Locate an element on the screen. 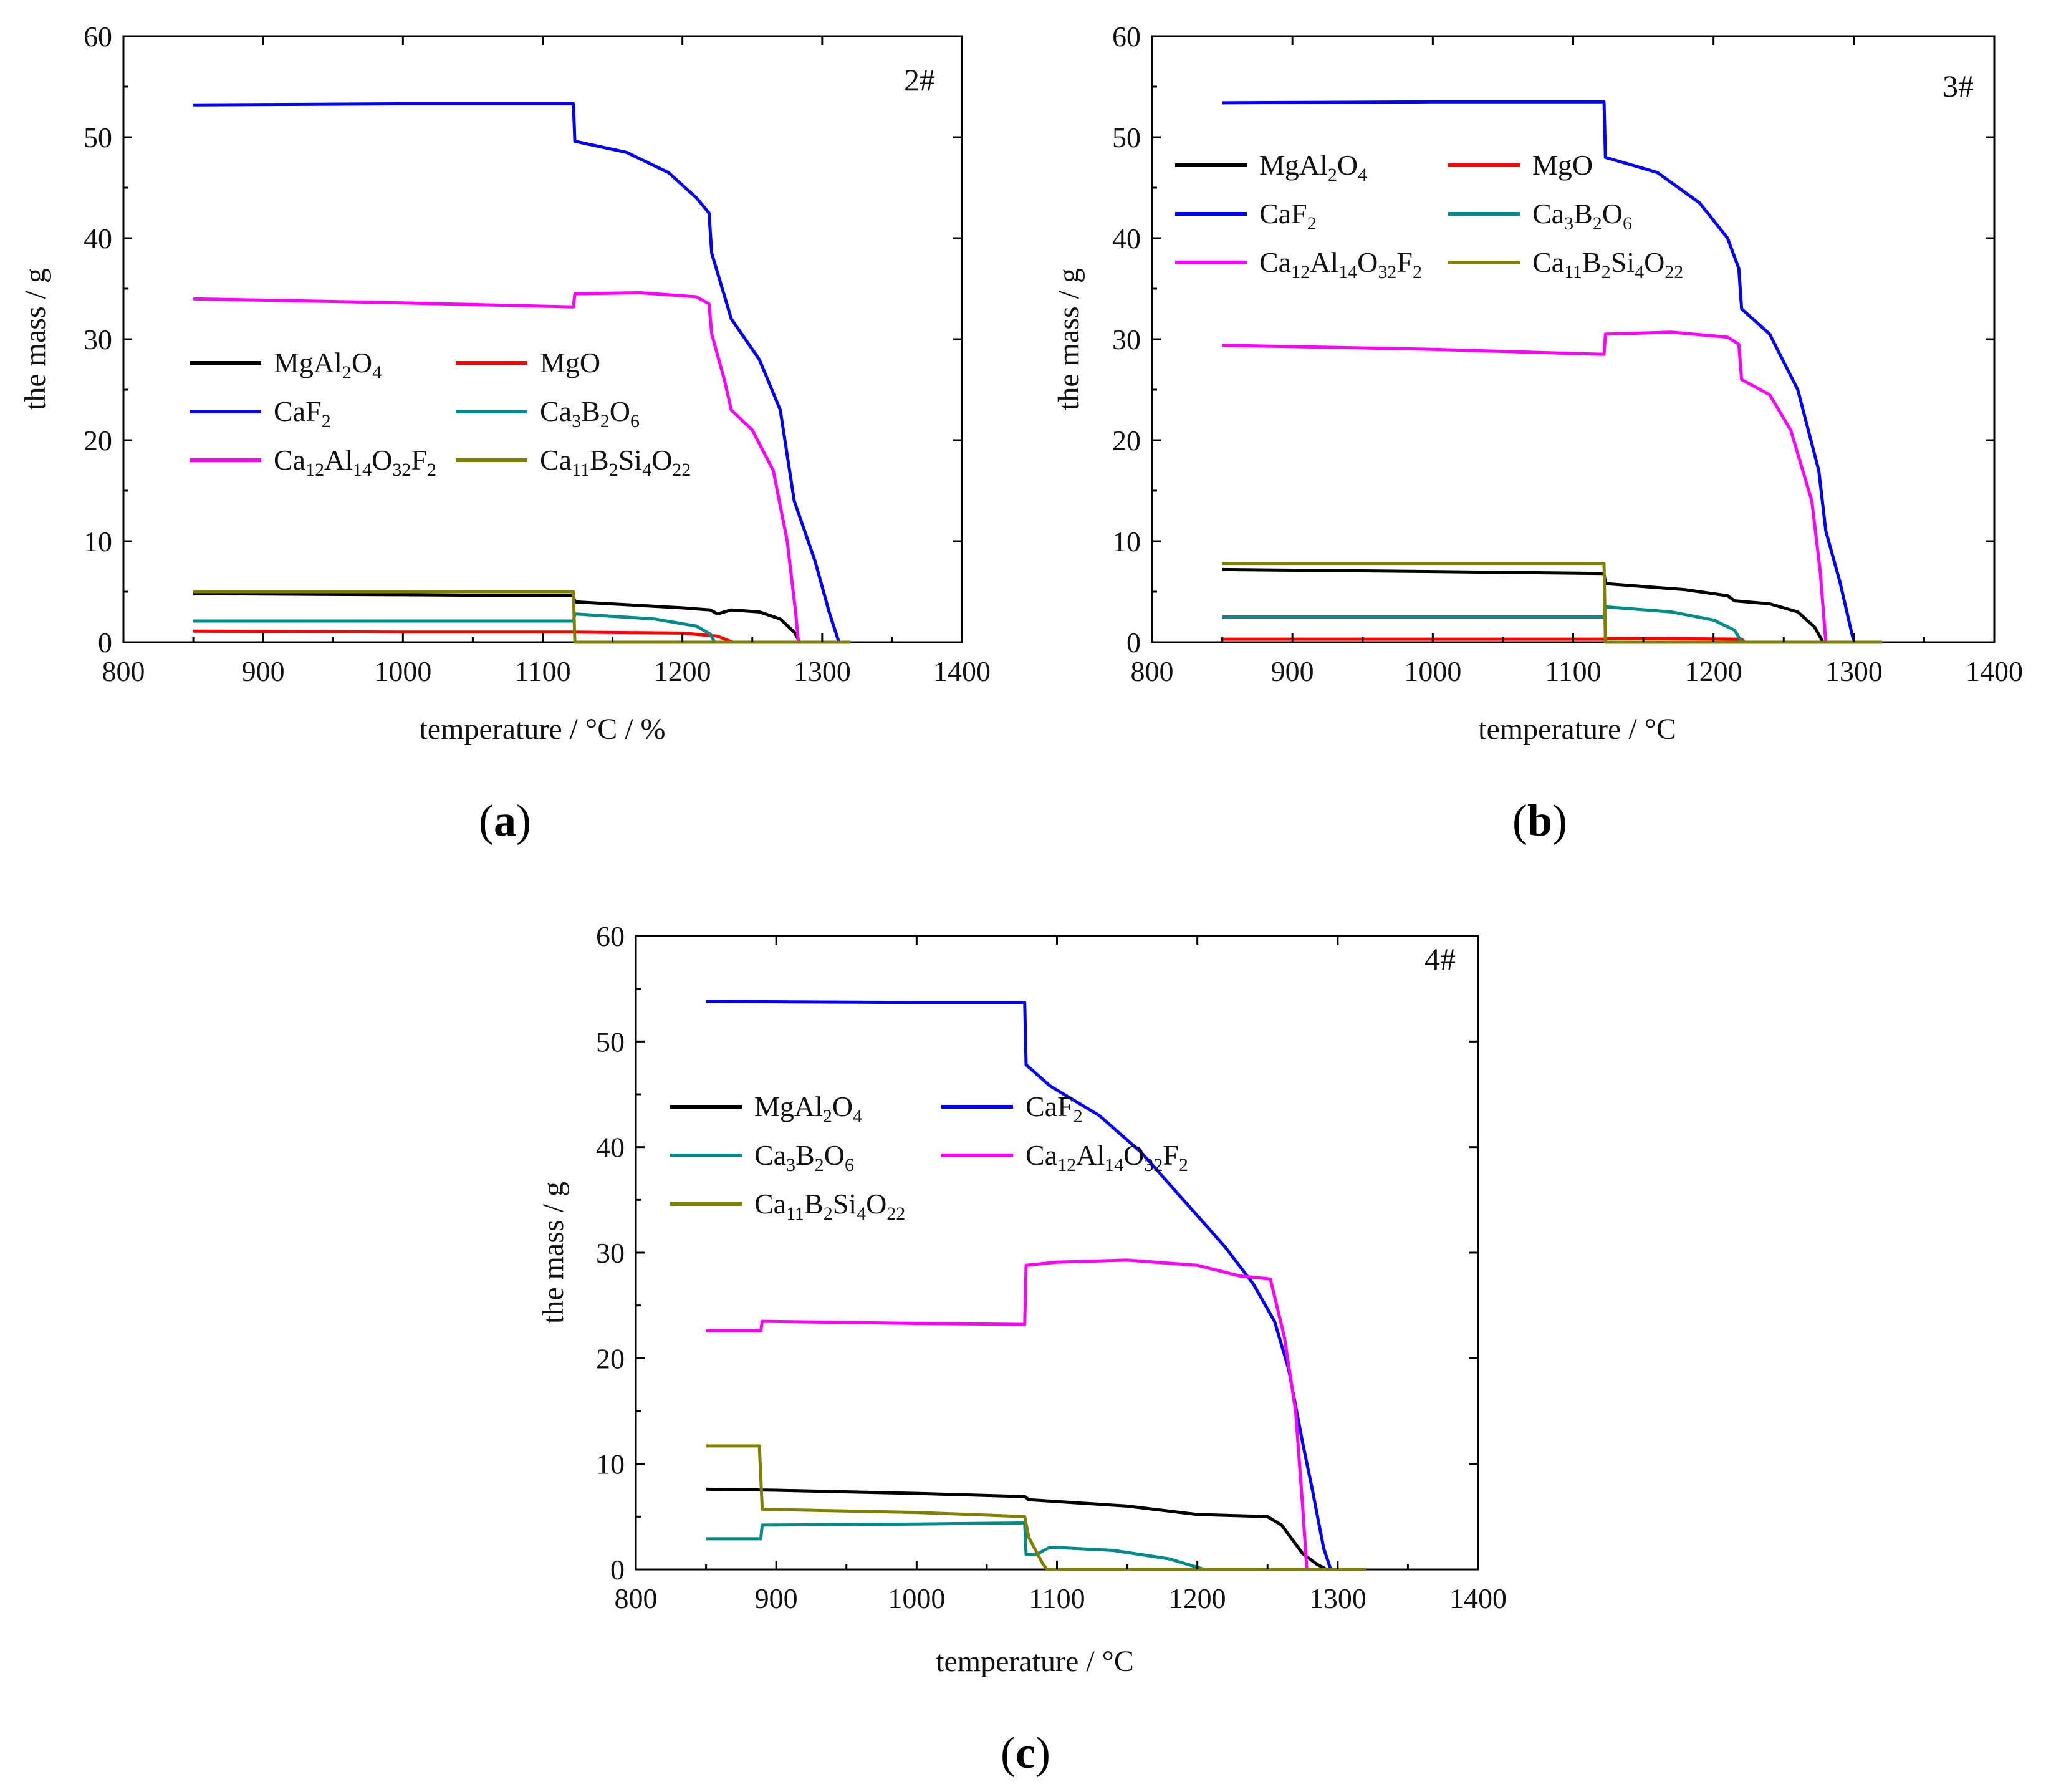  panel-caption: (b) is located at coordinates (1539, 820).